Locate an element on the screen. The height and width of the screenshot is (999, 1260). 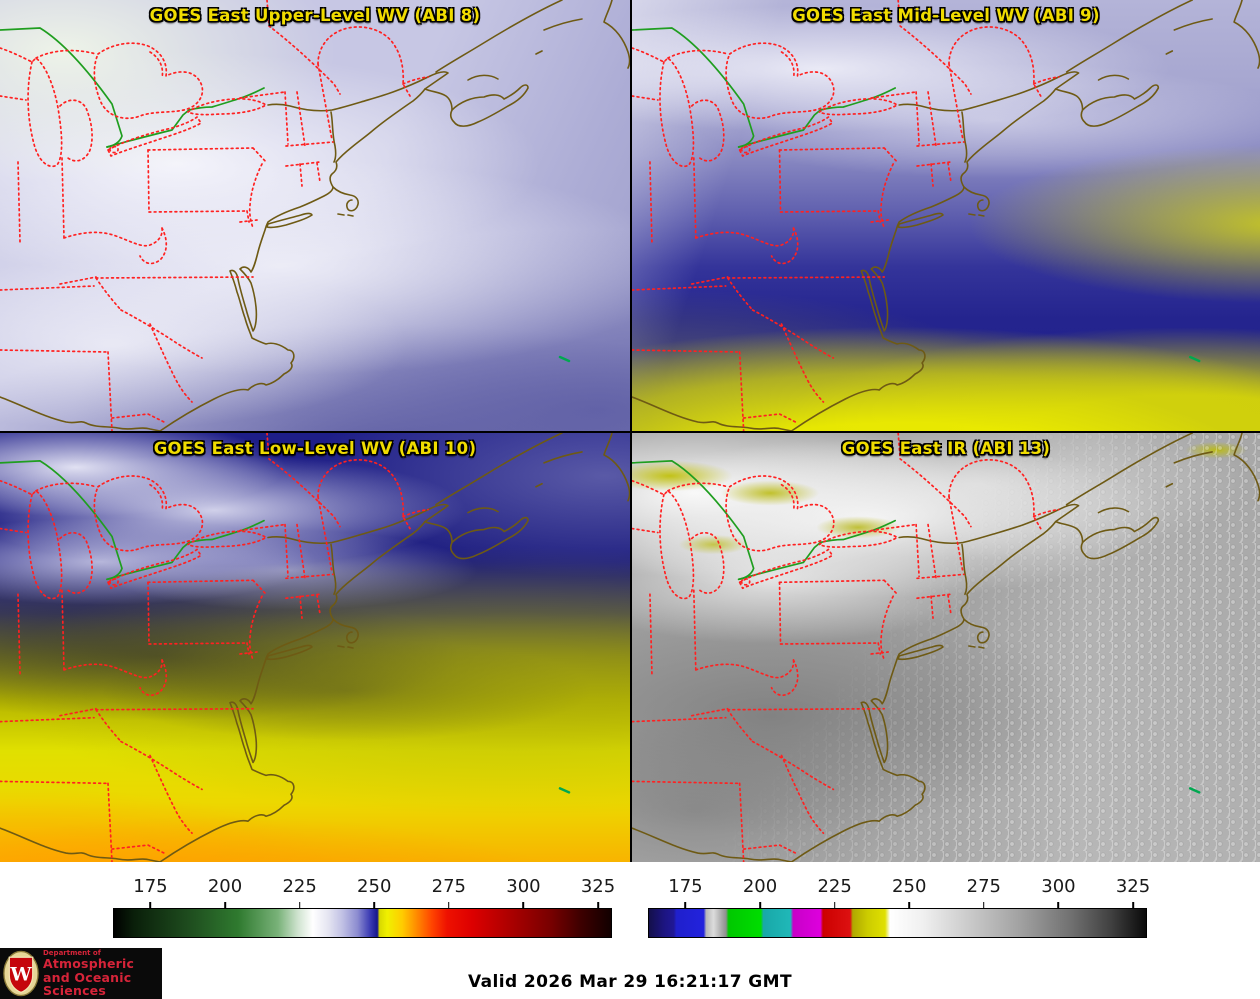
panel-title-abi10: GOES East Low-Level WV (ABI 10) is located at coordinates (315, 448).